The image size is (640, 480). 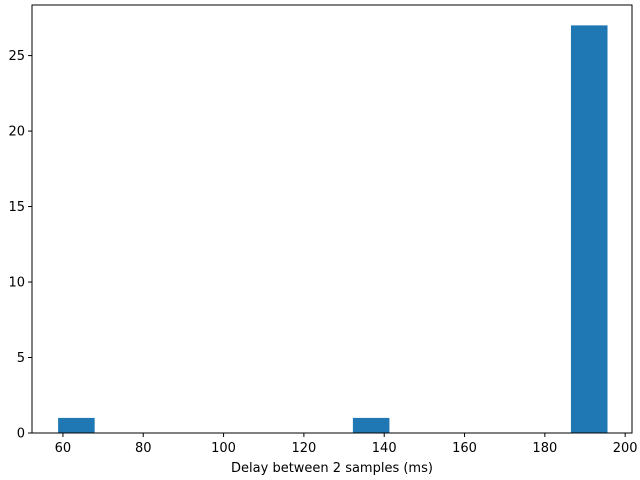 I want to click on x-tick-label: 160, so click(x=464, y=448).